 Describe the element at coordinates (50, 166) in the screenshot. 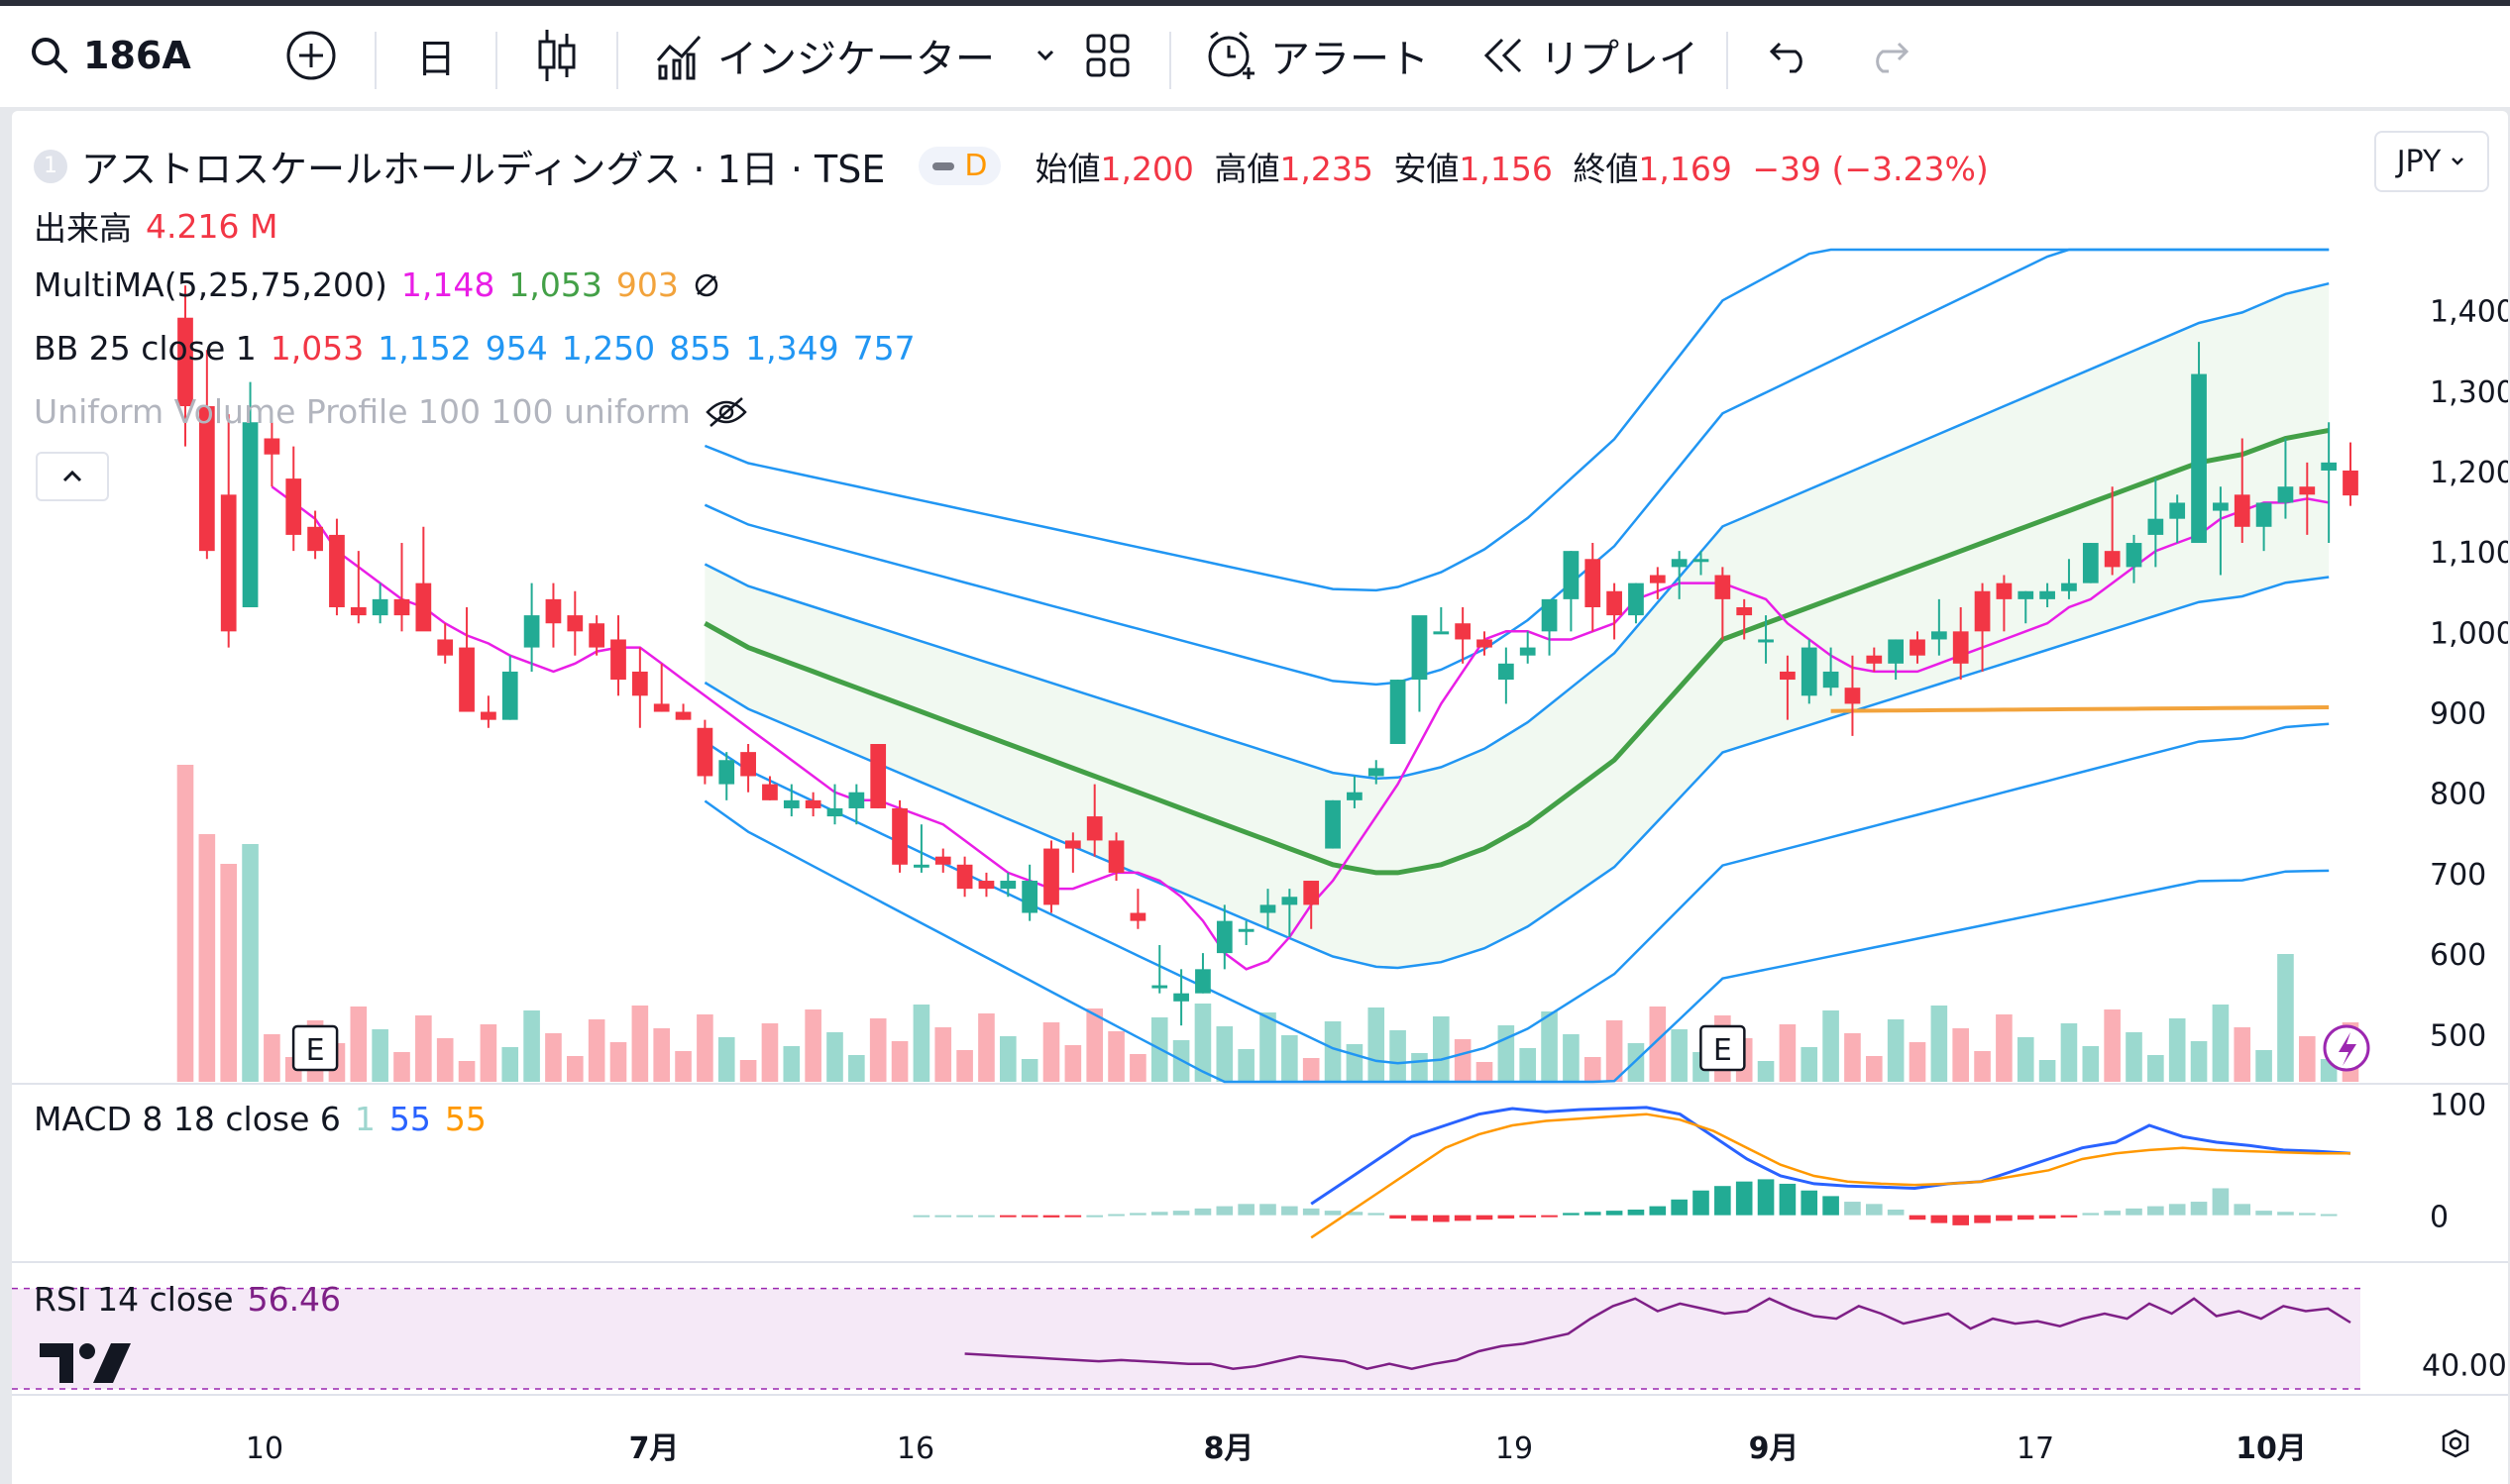

I see `chart-number-badge: 1` at that location.